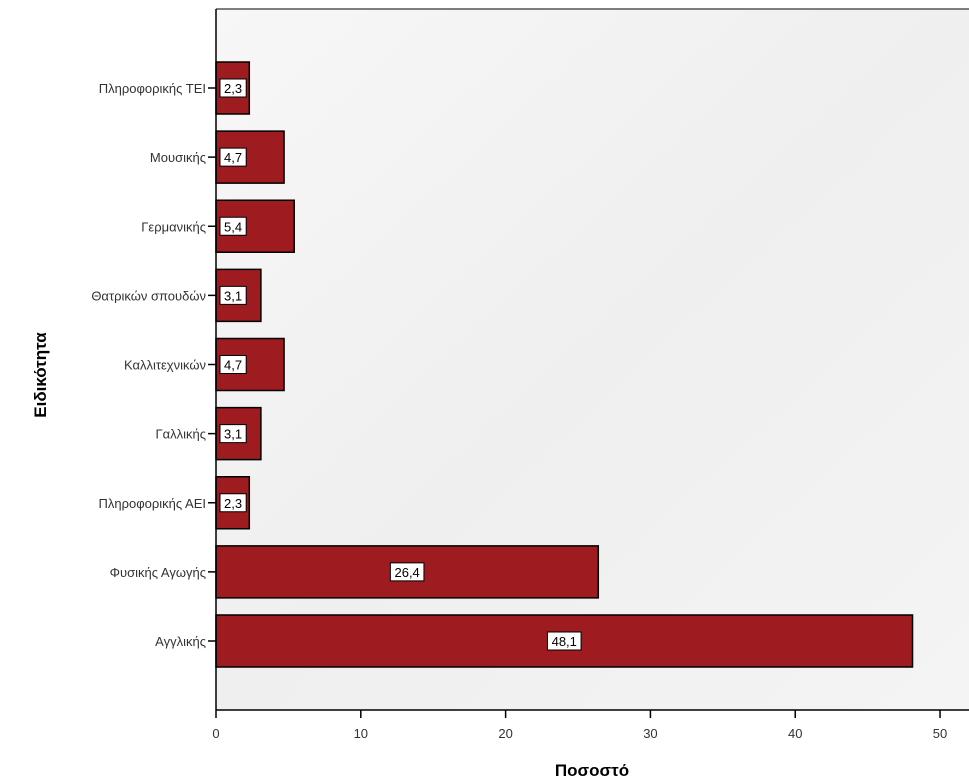 The image size is (969, 782). Describe the element at coordinates (173, 226) in the screenshot. I see `y-tick-label: Γερμανικής` at that location.